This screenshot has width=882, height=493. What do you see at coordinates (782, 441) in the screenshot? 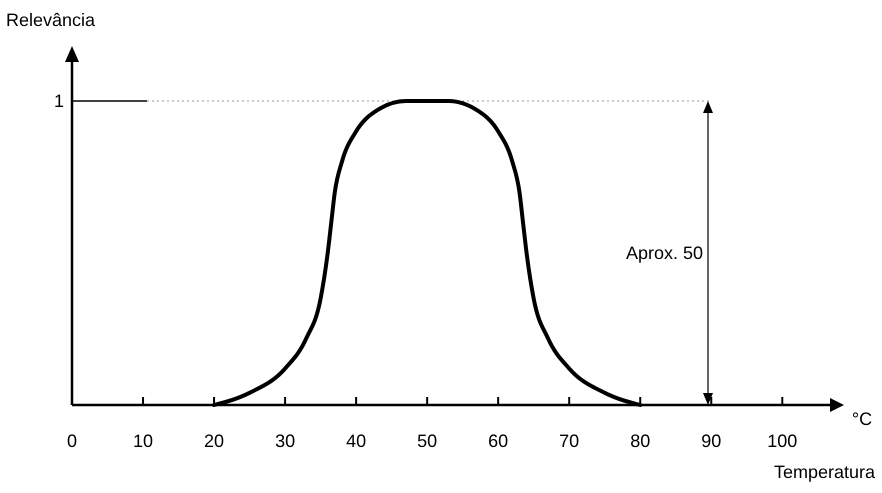
I see `x-tick-label: 100` at bounding box center [782, 441].